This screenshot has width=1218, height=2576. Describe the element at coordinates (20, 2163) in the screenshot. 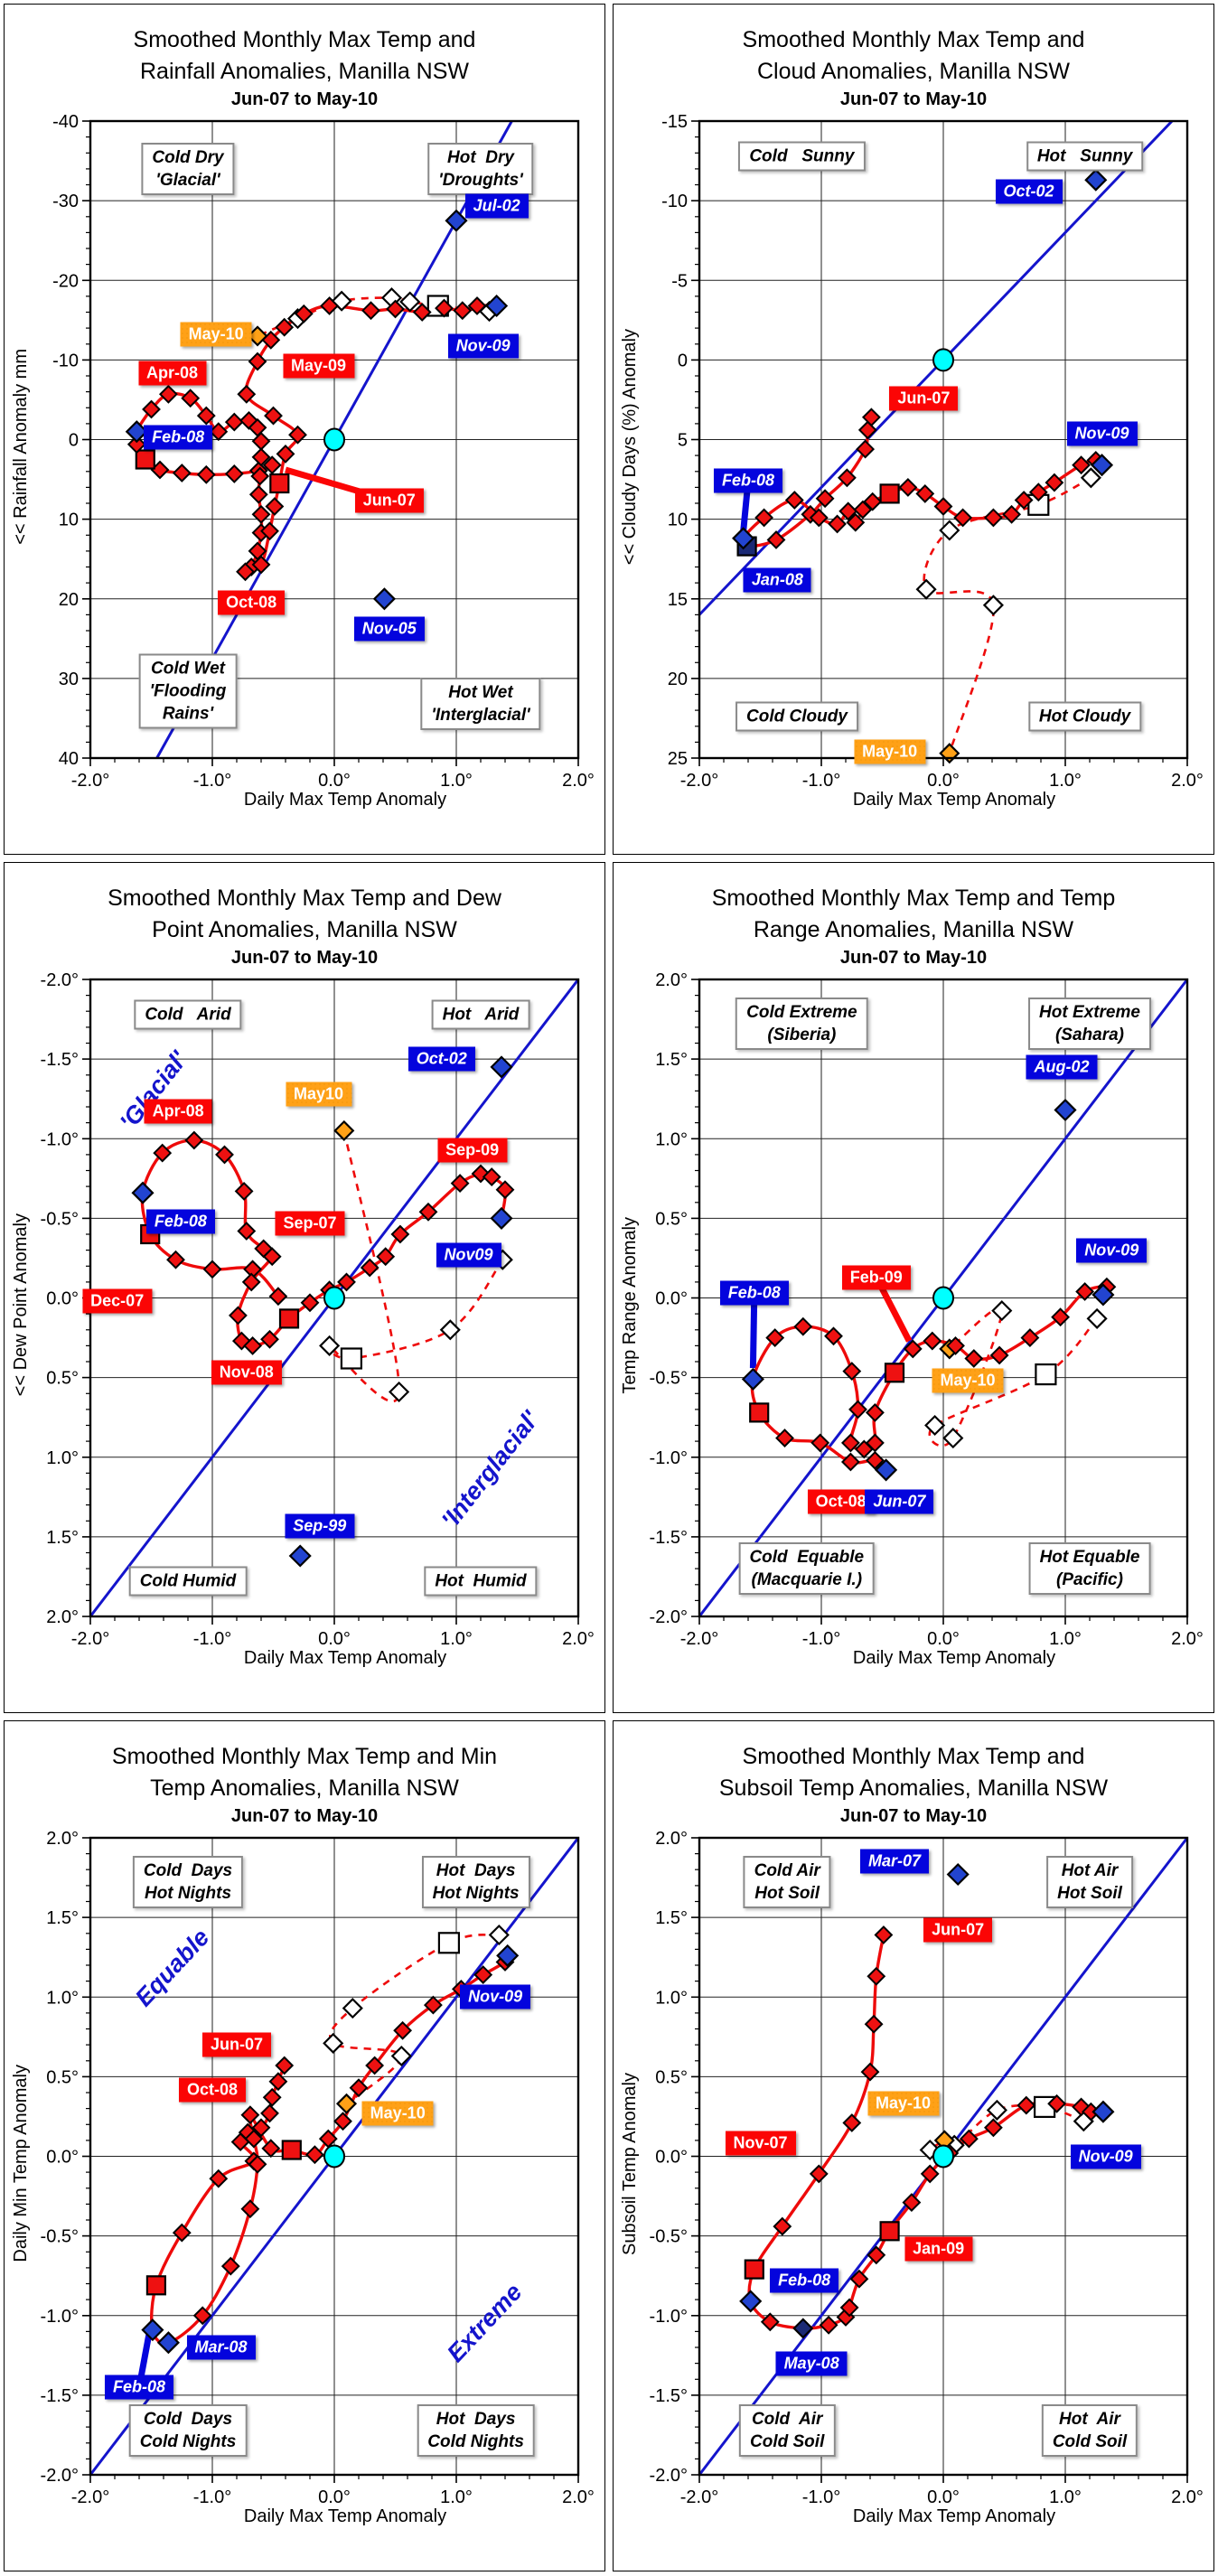

I see `y-axis-label: Daily Min Temp Anomaly` at that location.